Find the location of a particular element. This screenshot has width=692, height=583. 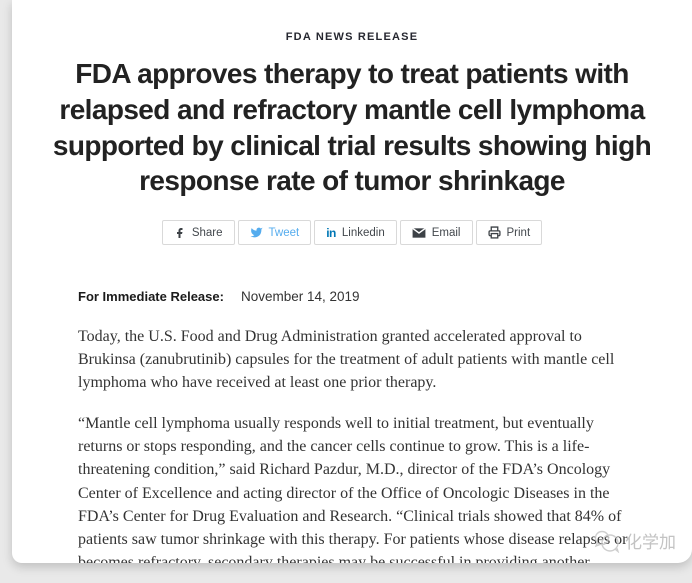

share-print-button: Print is located at coordinates (509, 233).